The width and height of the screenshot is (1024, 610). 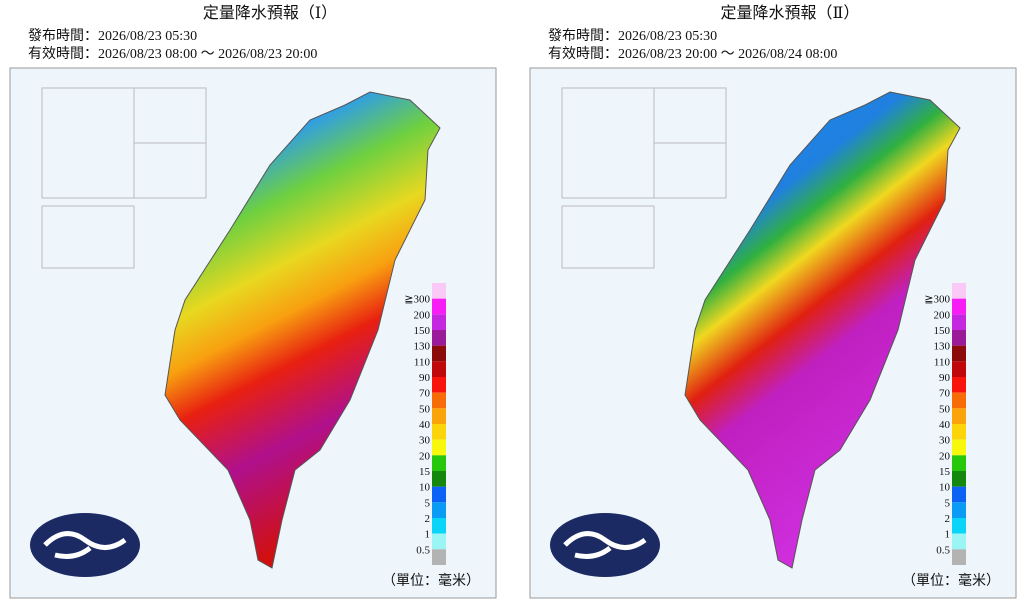 What do you see at coordinates (270, 13) in the screenshot?
I see `panel-title: 定量降水預報（Ⅰ）` at bounding box center [270, 13].